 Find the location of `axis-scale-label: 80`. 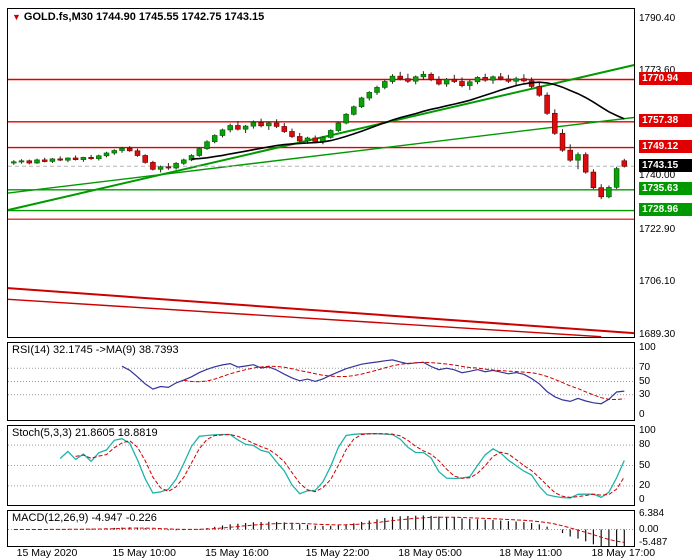

axis-scale-label: 80 is located at coordinates (645, 445).